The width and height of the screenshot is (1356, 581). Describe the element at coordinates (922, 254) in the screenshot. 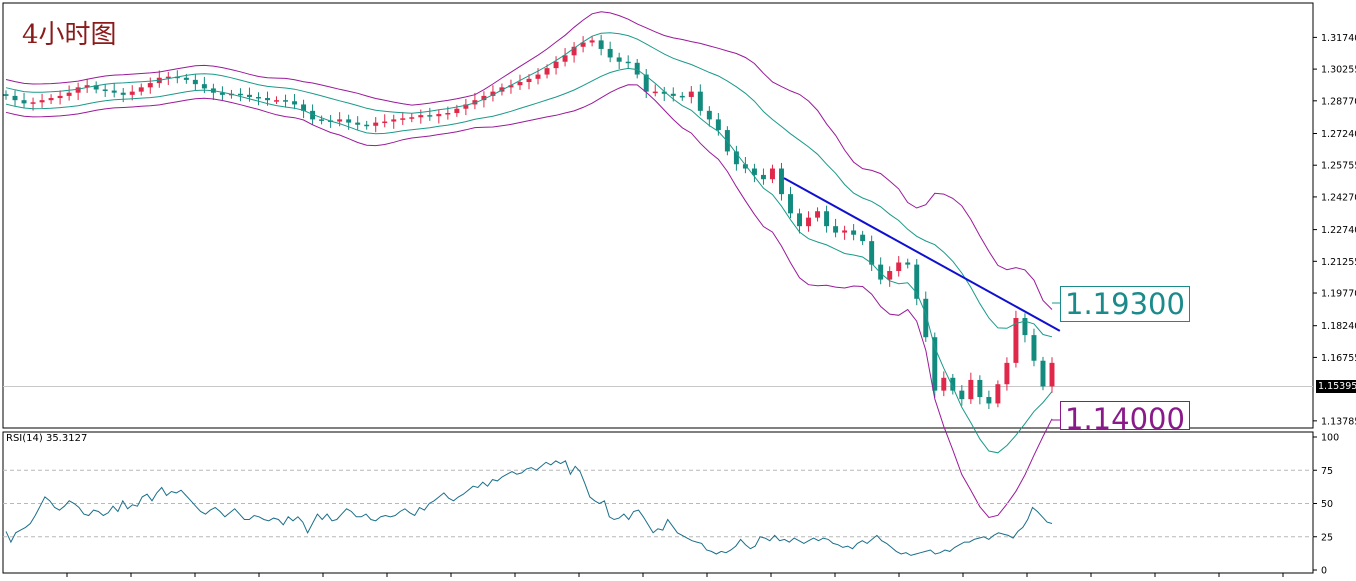

I see `trendline` at that location.